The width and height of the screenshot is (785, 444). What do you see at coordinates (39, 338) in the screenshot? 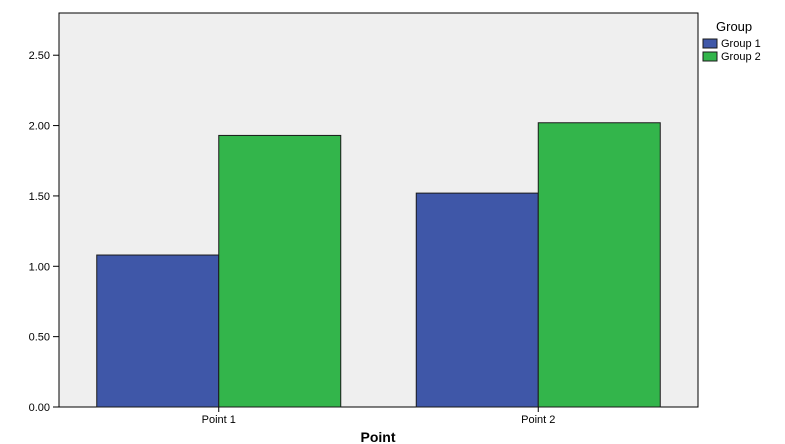
I see `y-tick-label: 0.50` at bounding box center [39, 338].